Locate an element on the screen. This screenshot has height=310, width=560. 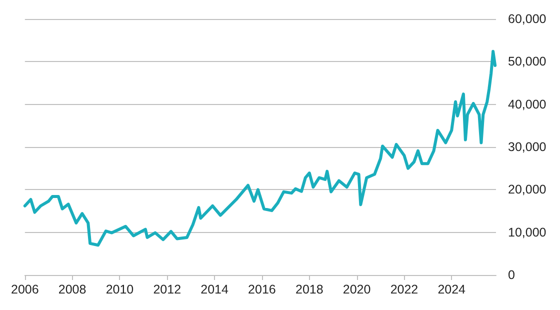
x-tick-label: 2018 is located at coordinates (309, 289).